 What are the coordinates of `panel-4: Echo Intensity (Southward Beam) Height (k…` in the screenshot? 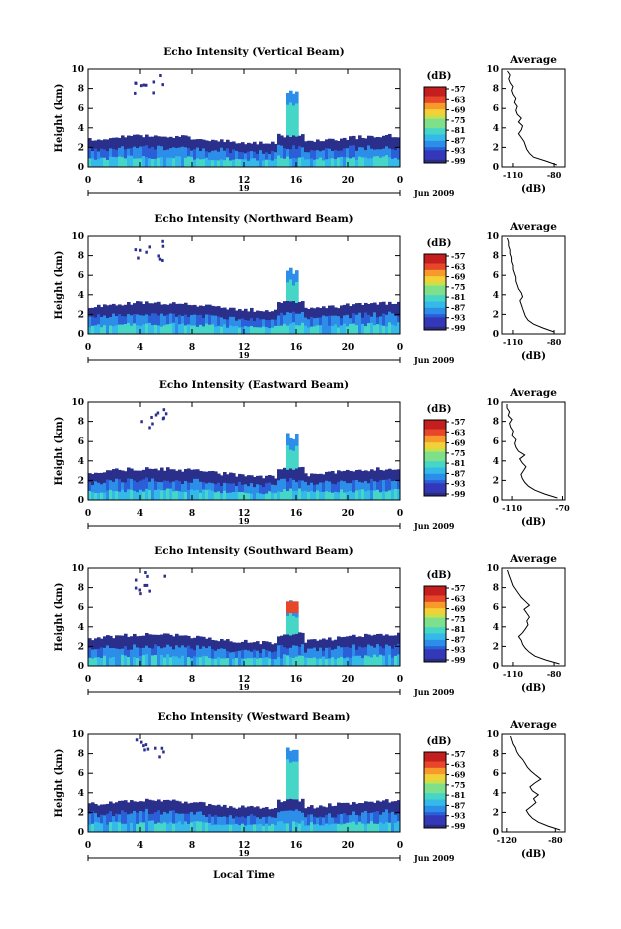 It's located at (310, 621).